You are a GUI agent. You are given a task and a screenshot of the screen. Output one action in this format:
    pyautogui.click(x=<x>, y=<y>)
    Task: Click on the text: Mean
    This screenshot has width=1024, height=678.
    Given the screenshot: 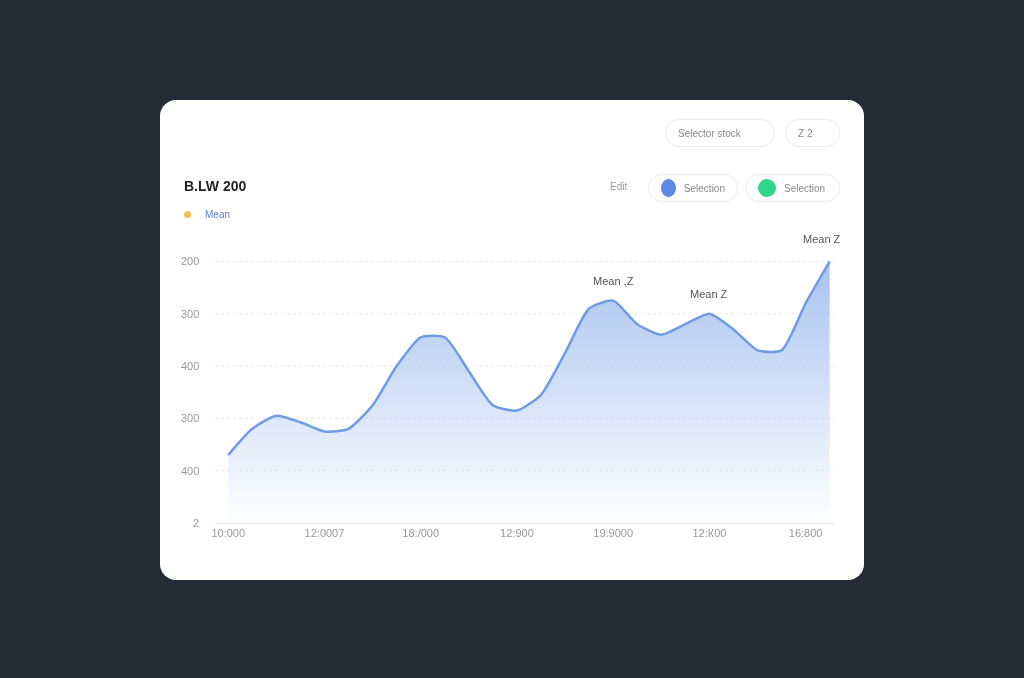 What is the action you would take?
    pyautogui.click(x=218, y=214)
    